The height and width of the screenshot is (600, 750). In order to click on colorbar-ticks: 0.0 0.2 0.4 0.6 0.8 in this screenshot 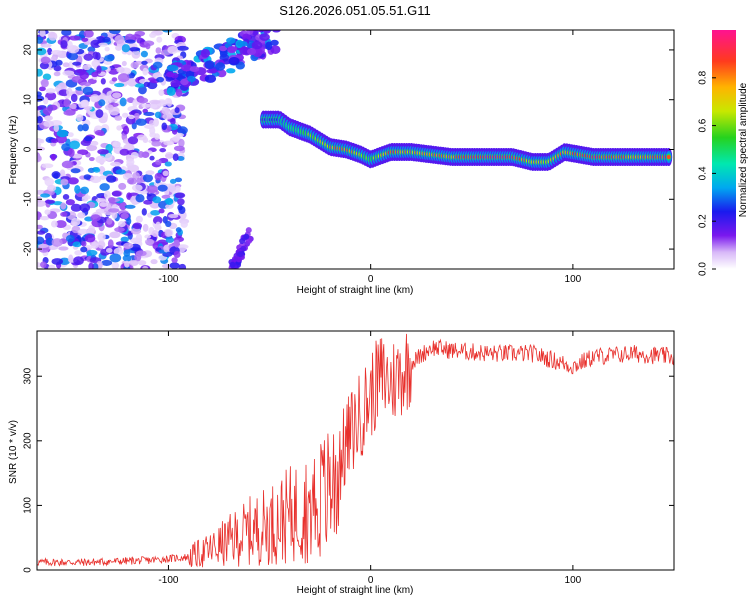, I will do `click(707, 173)`.